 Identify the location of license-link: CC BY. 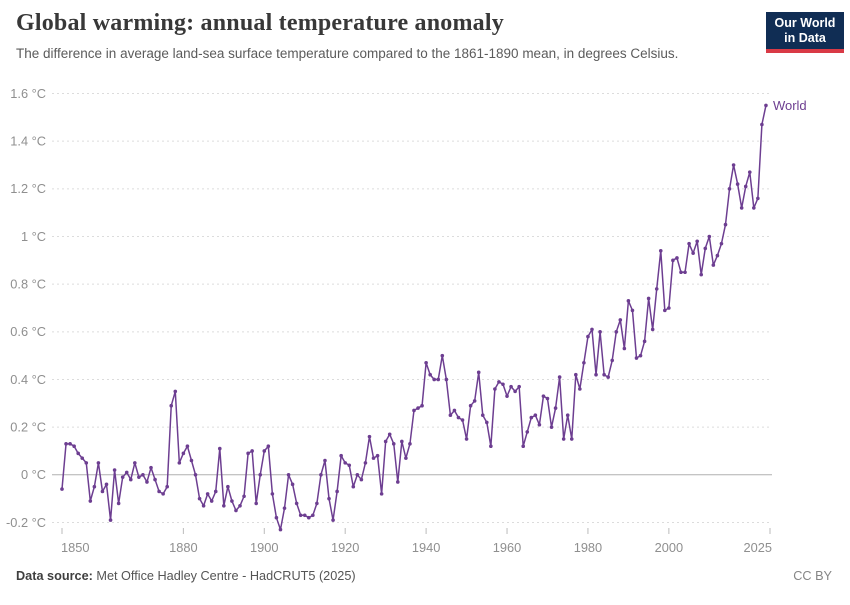
(812, 576).